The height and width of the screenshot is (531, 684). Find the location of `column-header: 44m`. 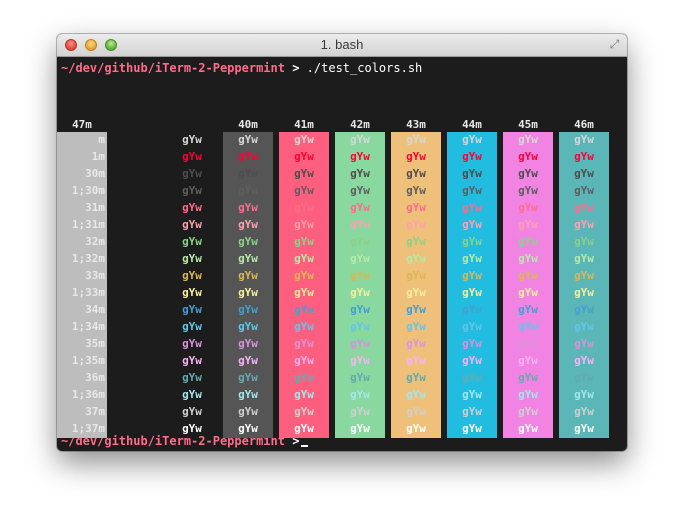

column-header: 44m is located at coordinates (472, 124).